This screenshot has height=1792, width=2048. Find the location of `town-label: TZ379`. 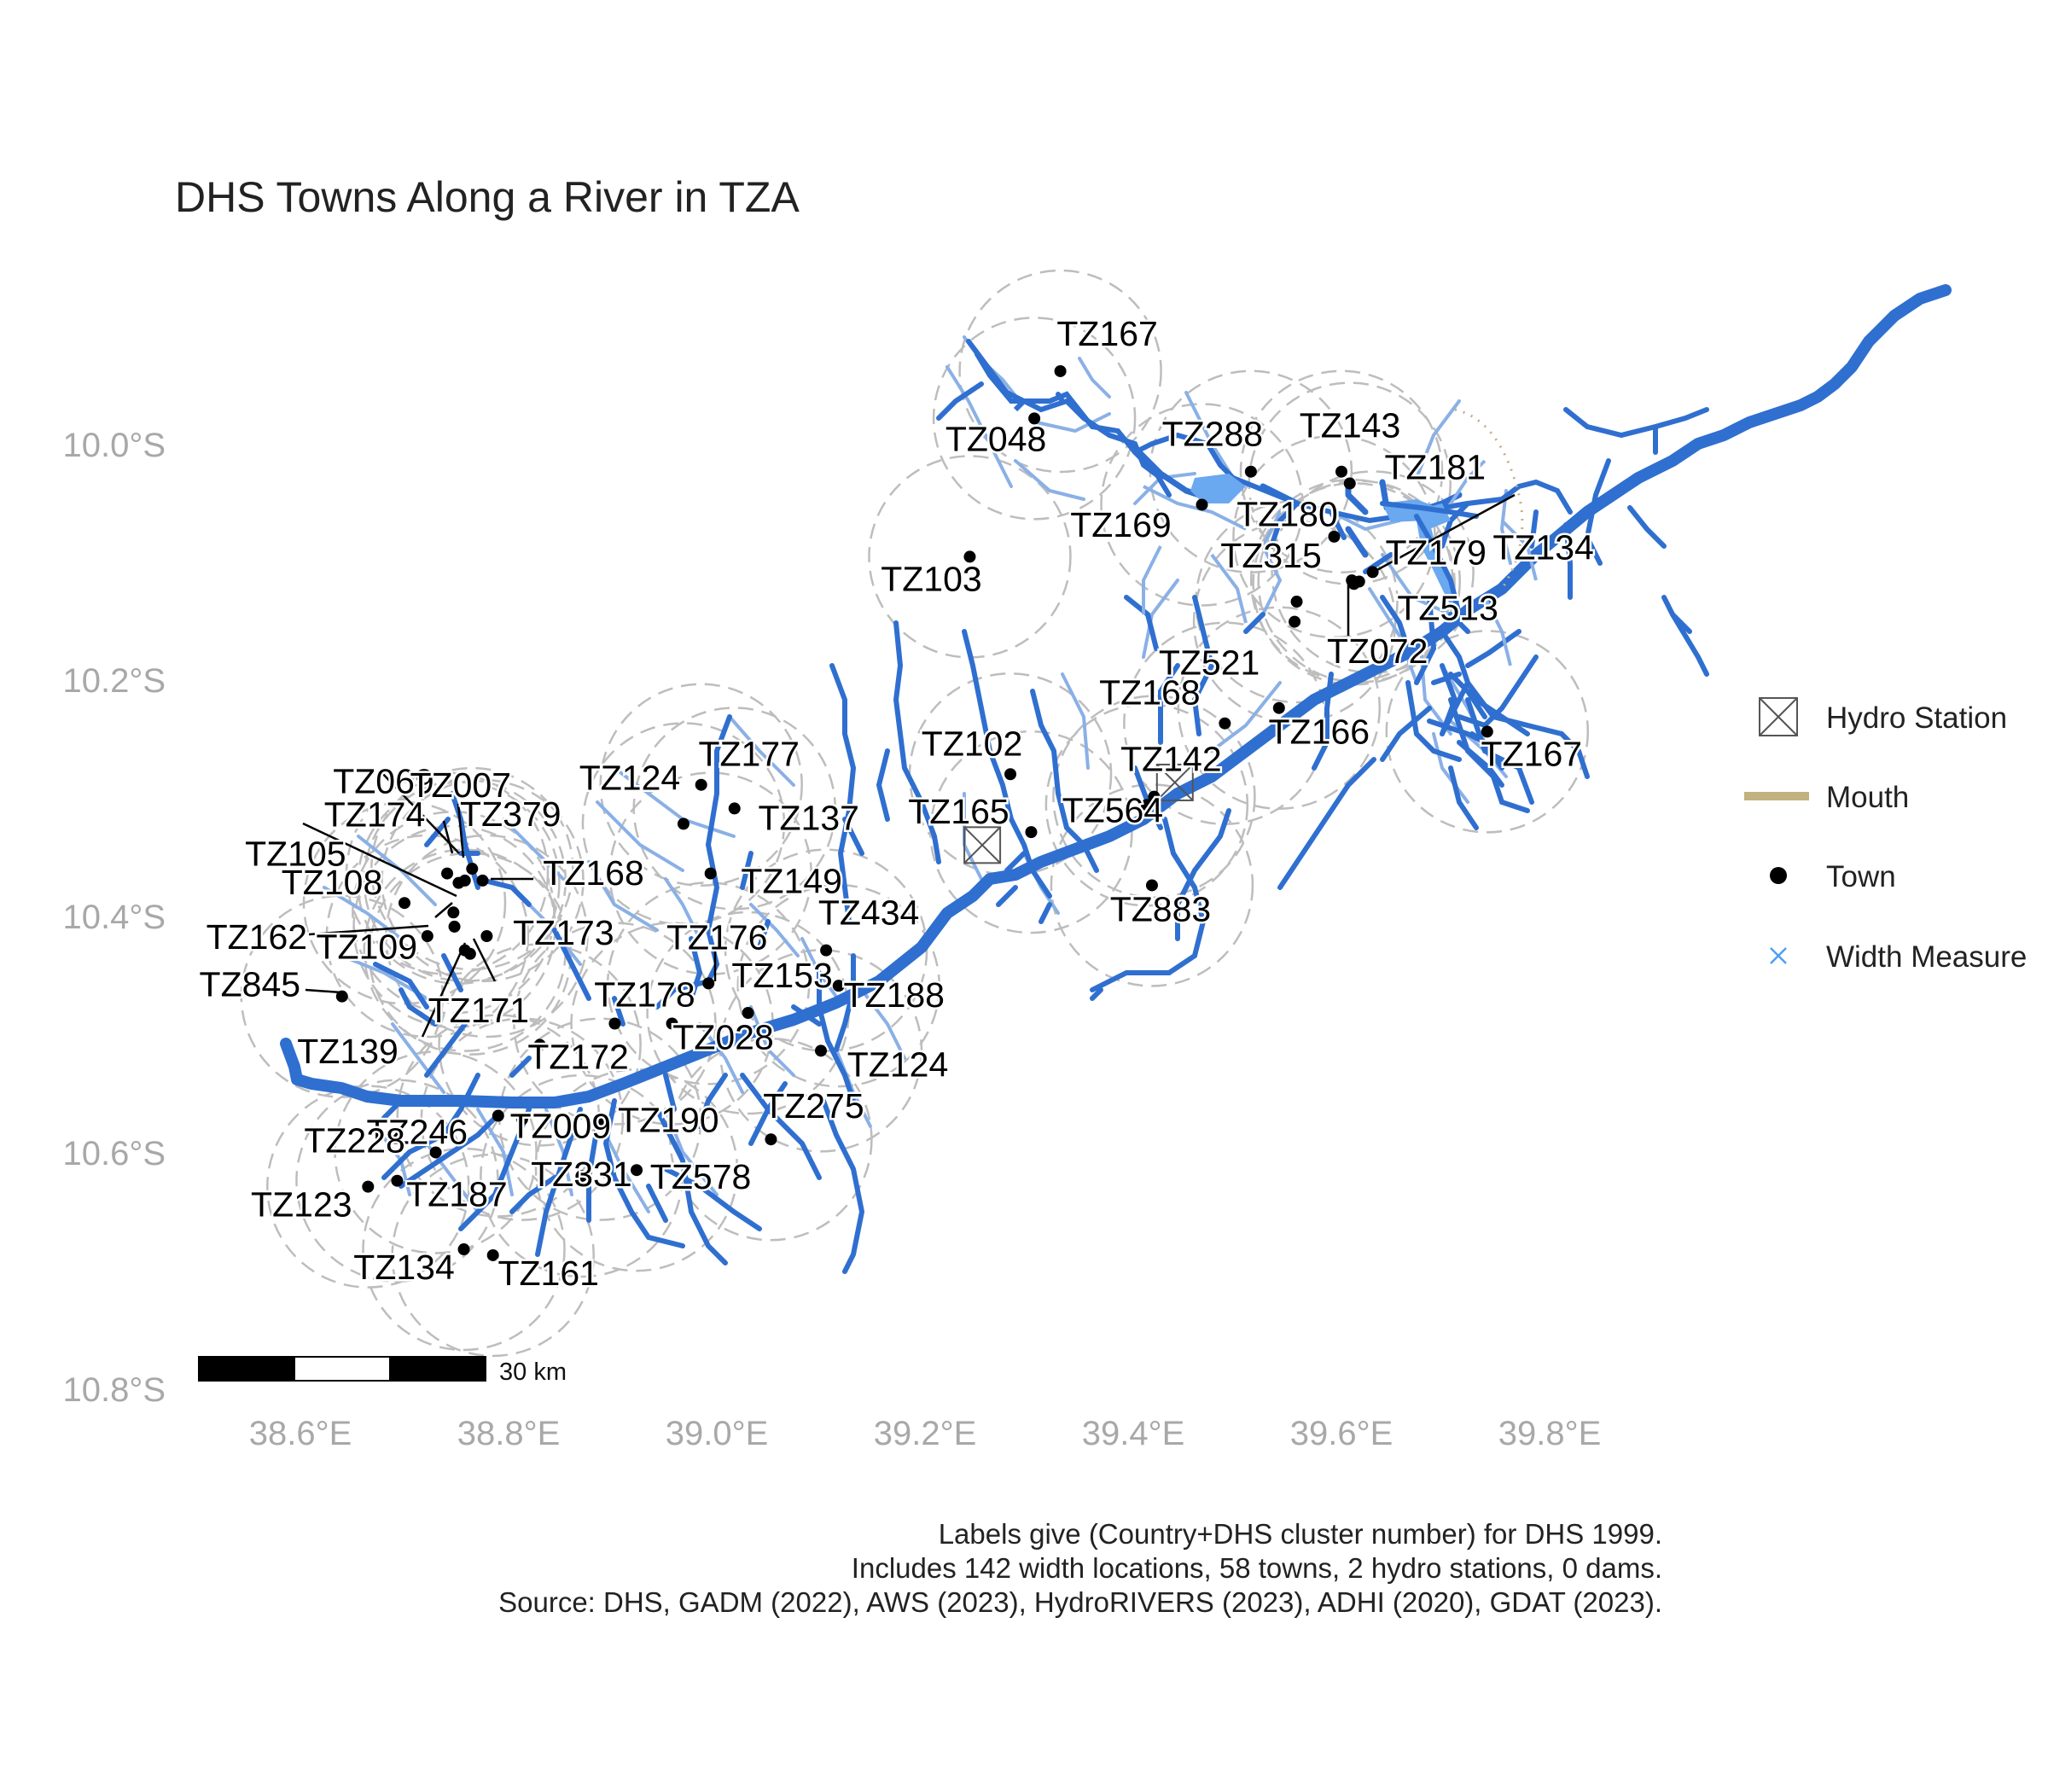

town-label: TZ379 is located at coordinates (511, 814).